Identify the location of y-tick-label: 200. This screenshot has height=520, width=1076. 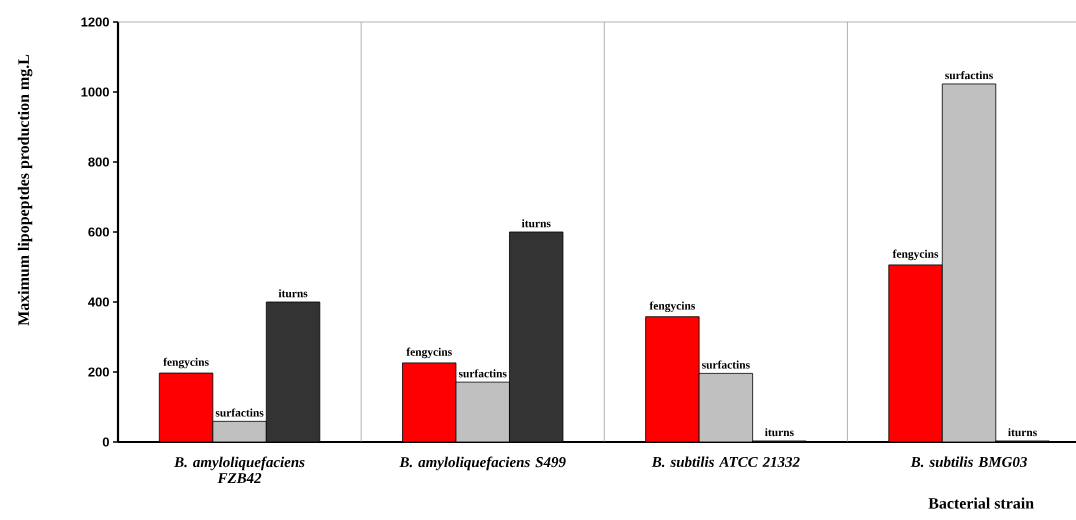
(98, 372).